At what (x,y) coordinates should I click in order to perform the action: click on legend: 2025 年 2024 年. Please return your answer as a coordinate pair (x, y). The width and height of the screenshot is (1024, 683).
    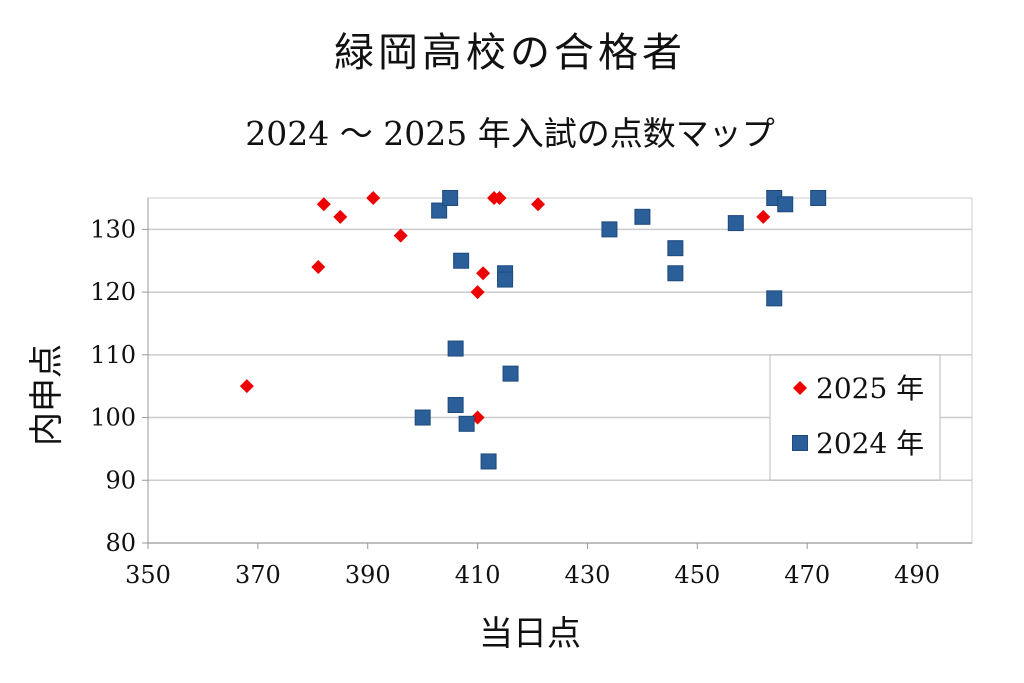
    Looking at the image, I should click on (855, 417).